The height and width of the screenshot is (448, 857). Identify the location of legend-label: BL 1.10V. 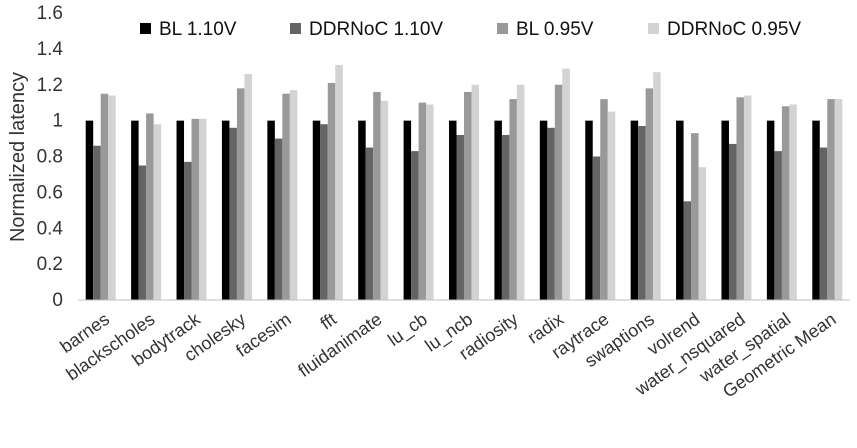
(198, 29).